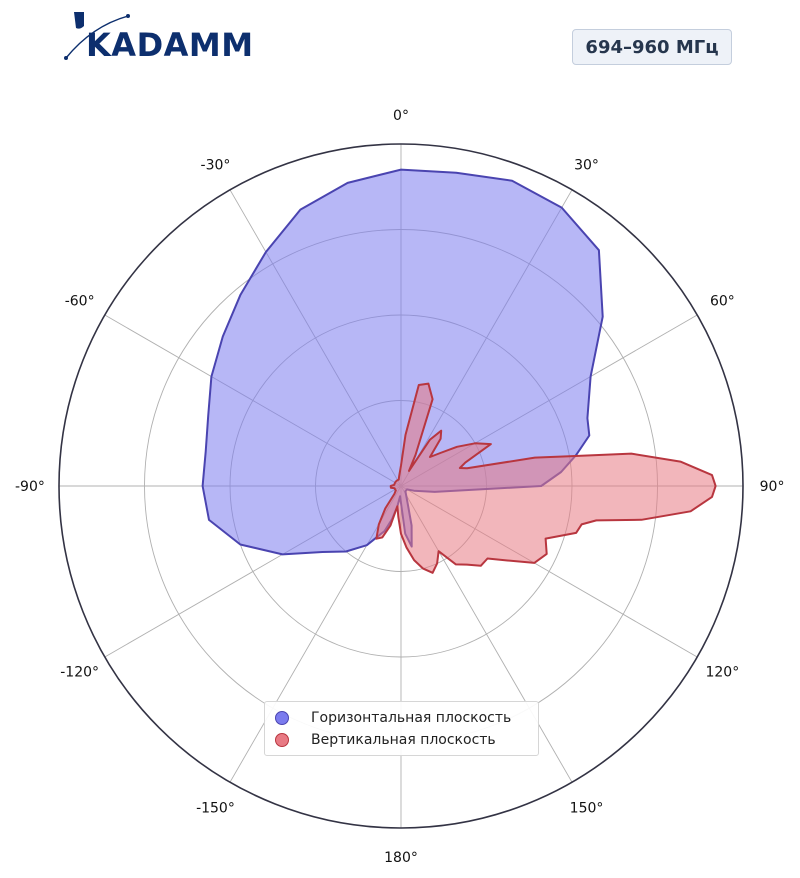  Describe the element at coordinates (170, 45) in the screenshot. I see `logo-text: KADAMM` at that location.